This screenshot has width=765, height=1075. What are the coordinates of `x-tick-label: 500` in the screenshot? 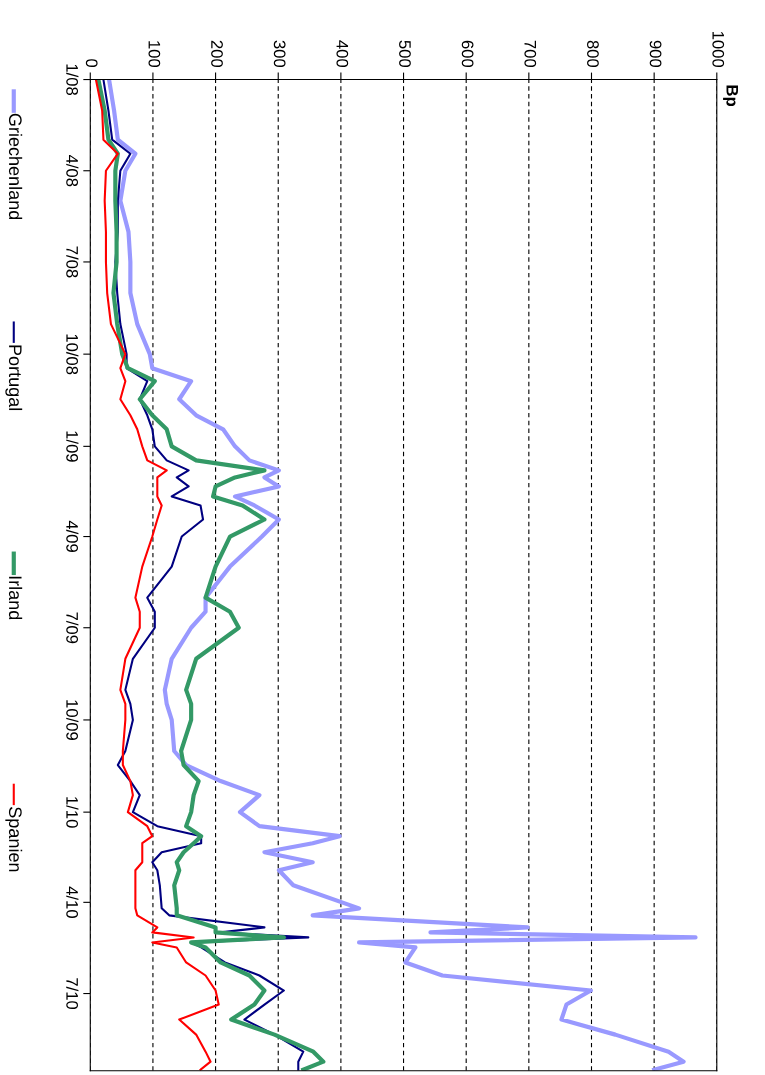 It's located at (405, 54).